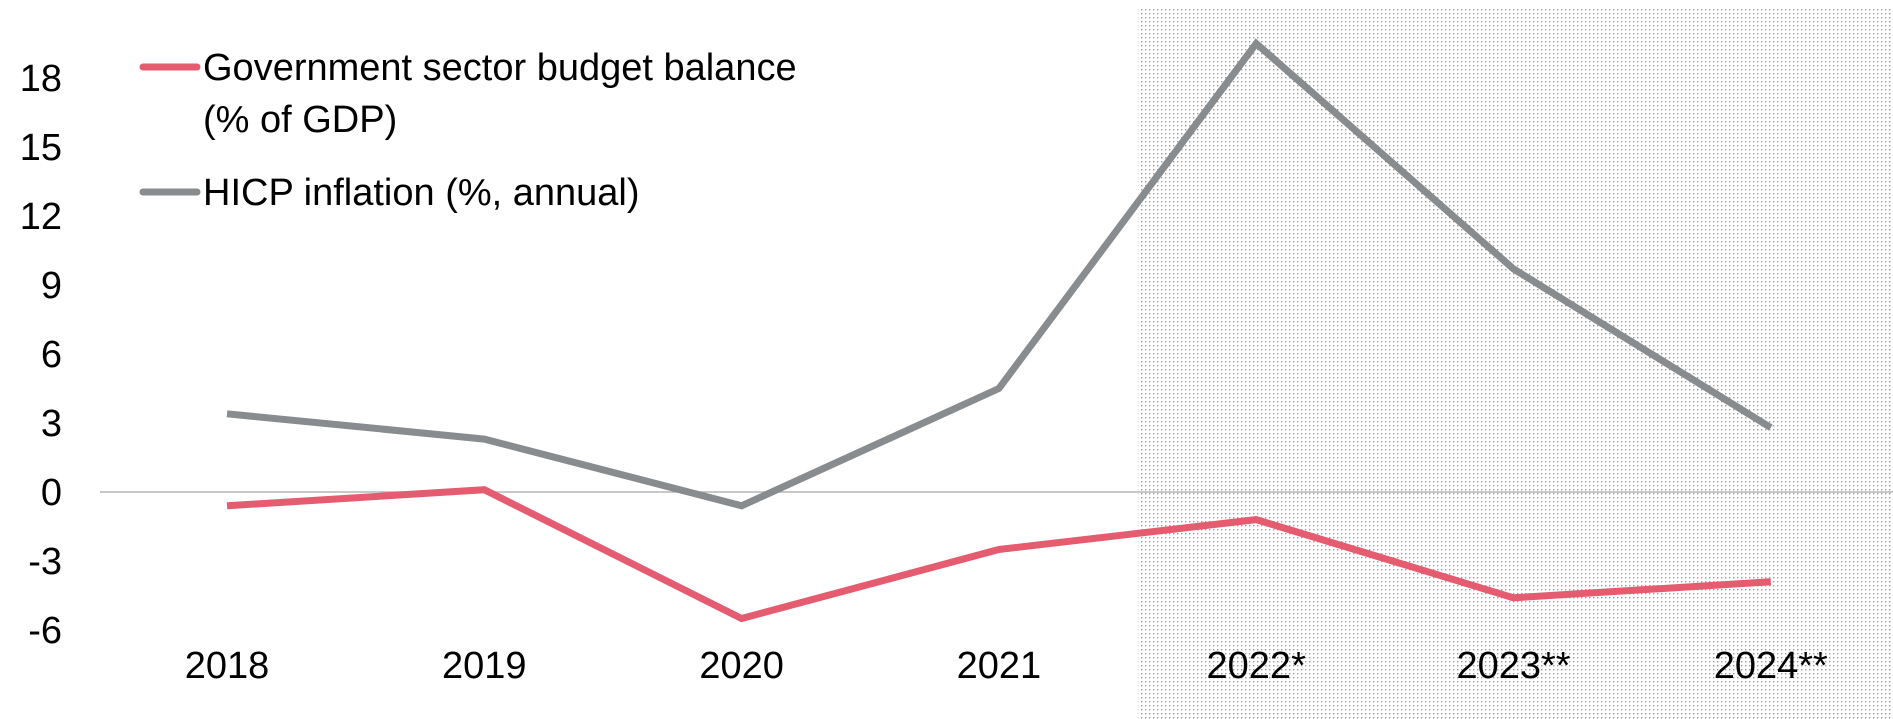 Image resolution: width=1893 pixels, height=719 pixels. I want to click on y-tick-label: 15, so click(41, 148).